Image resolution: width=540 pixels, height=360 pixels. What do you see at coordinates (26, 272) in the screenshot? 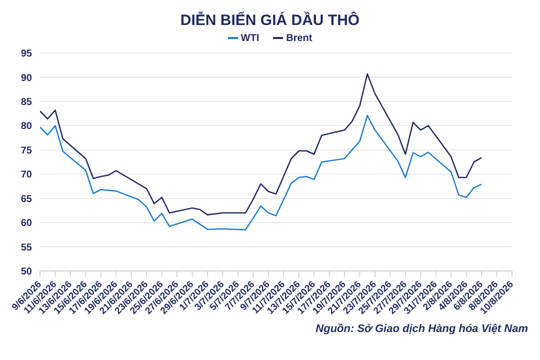
I see `y-tick-label: 50` at bounding box center [26, 272].